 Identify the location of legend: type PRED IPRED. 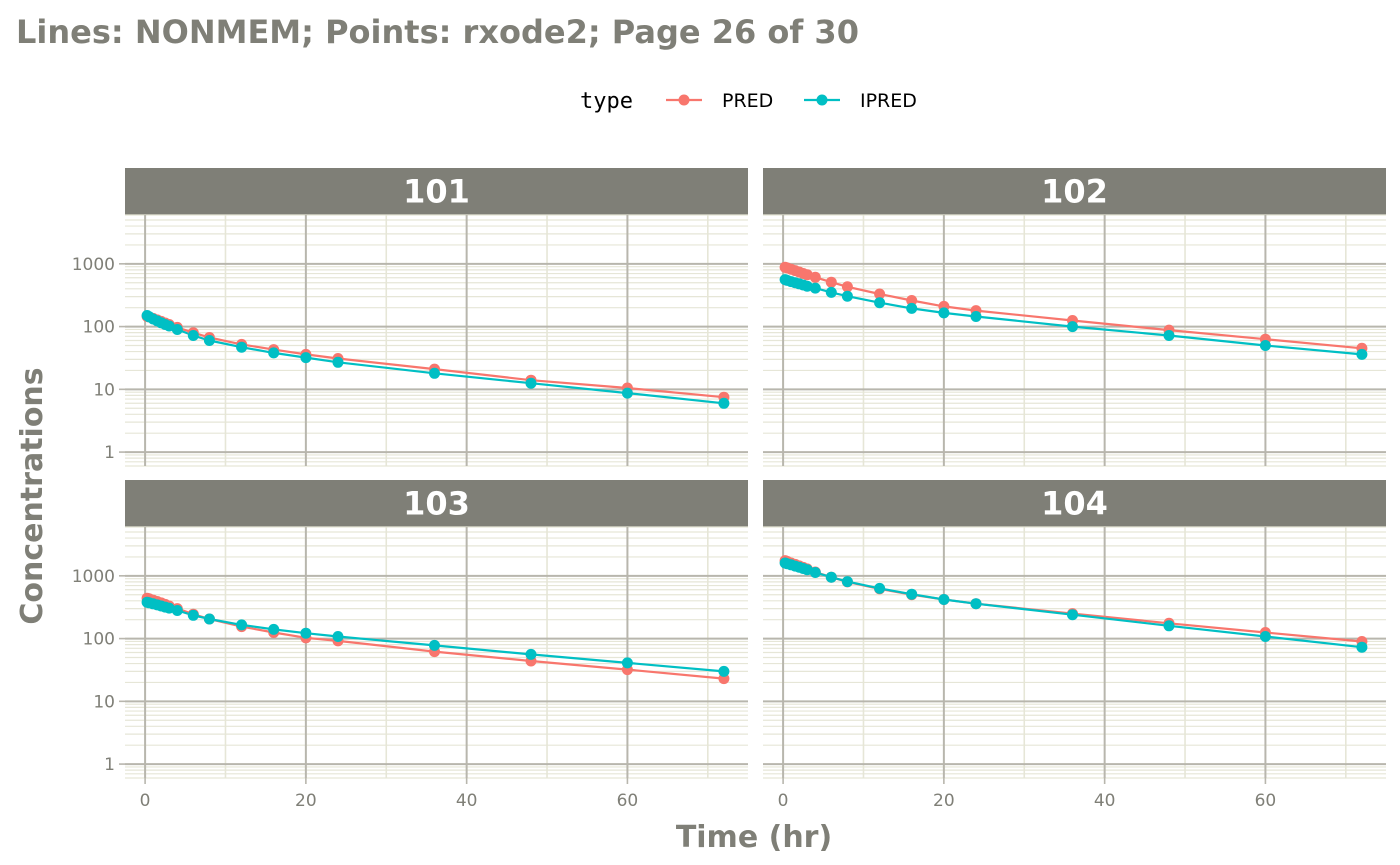
(748, 101).